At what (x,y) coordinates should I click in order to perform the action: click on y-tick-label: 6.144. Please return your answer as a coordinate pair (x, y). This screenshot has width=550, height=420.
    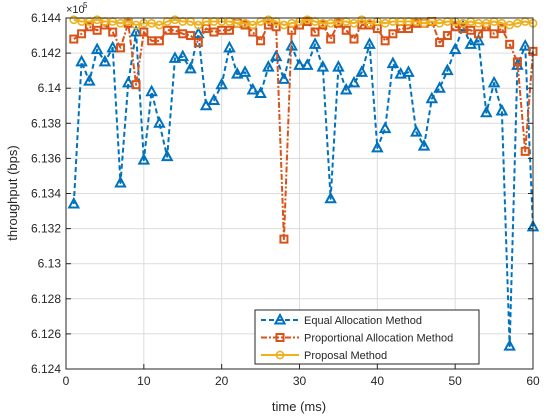
    Looking at the image, I should click on (46, 18).